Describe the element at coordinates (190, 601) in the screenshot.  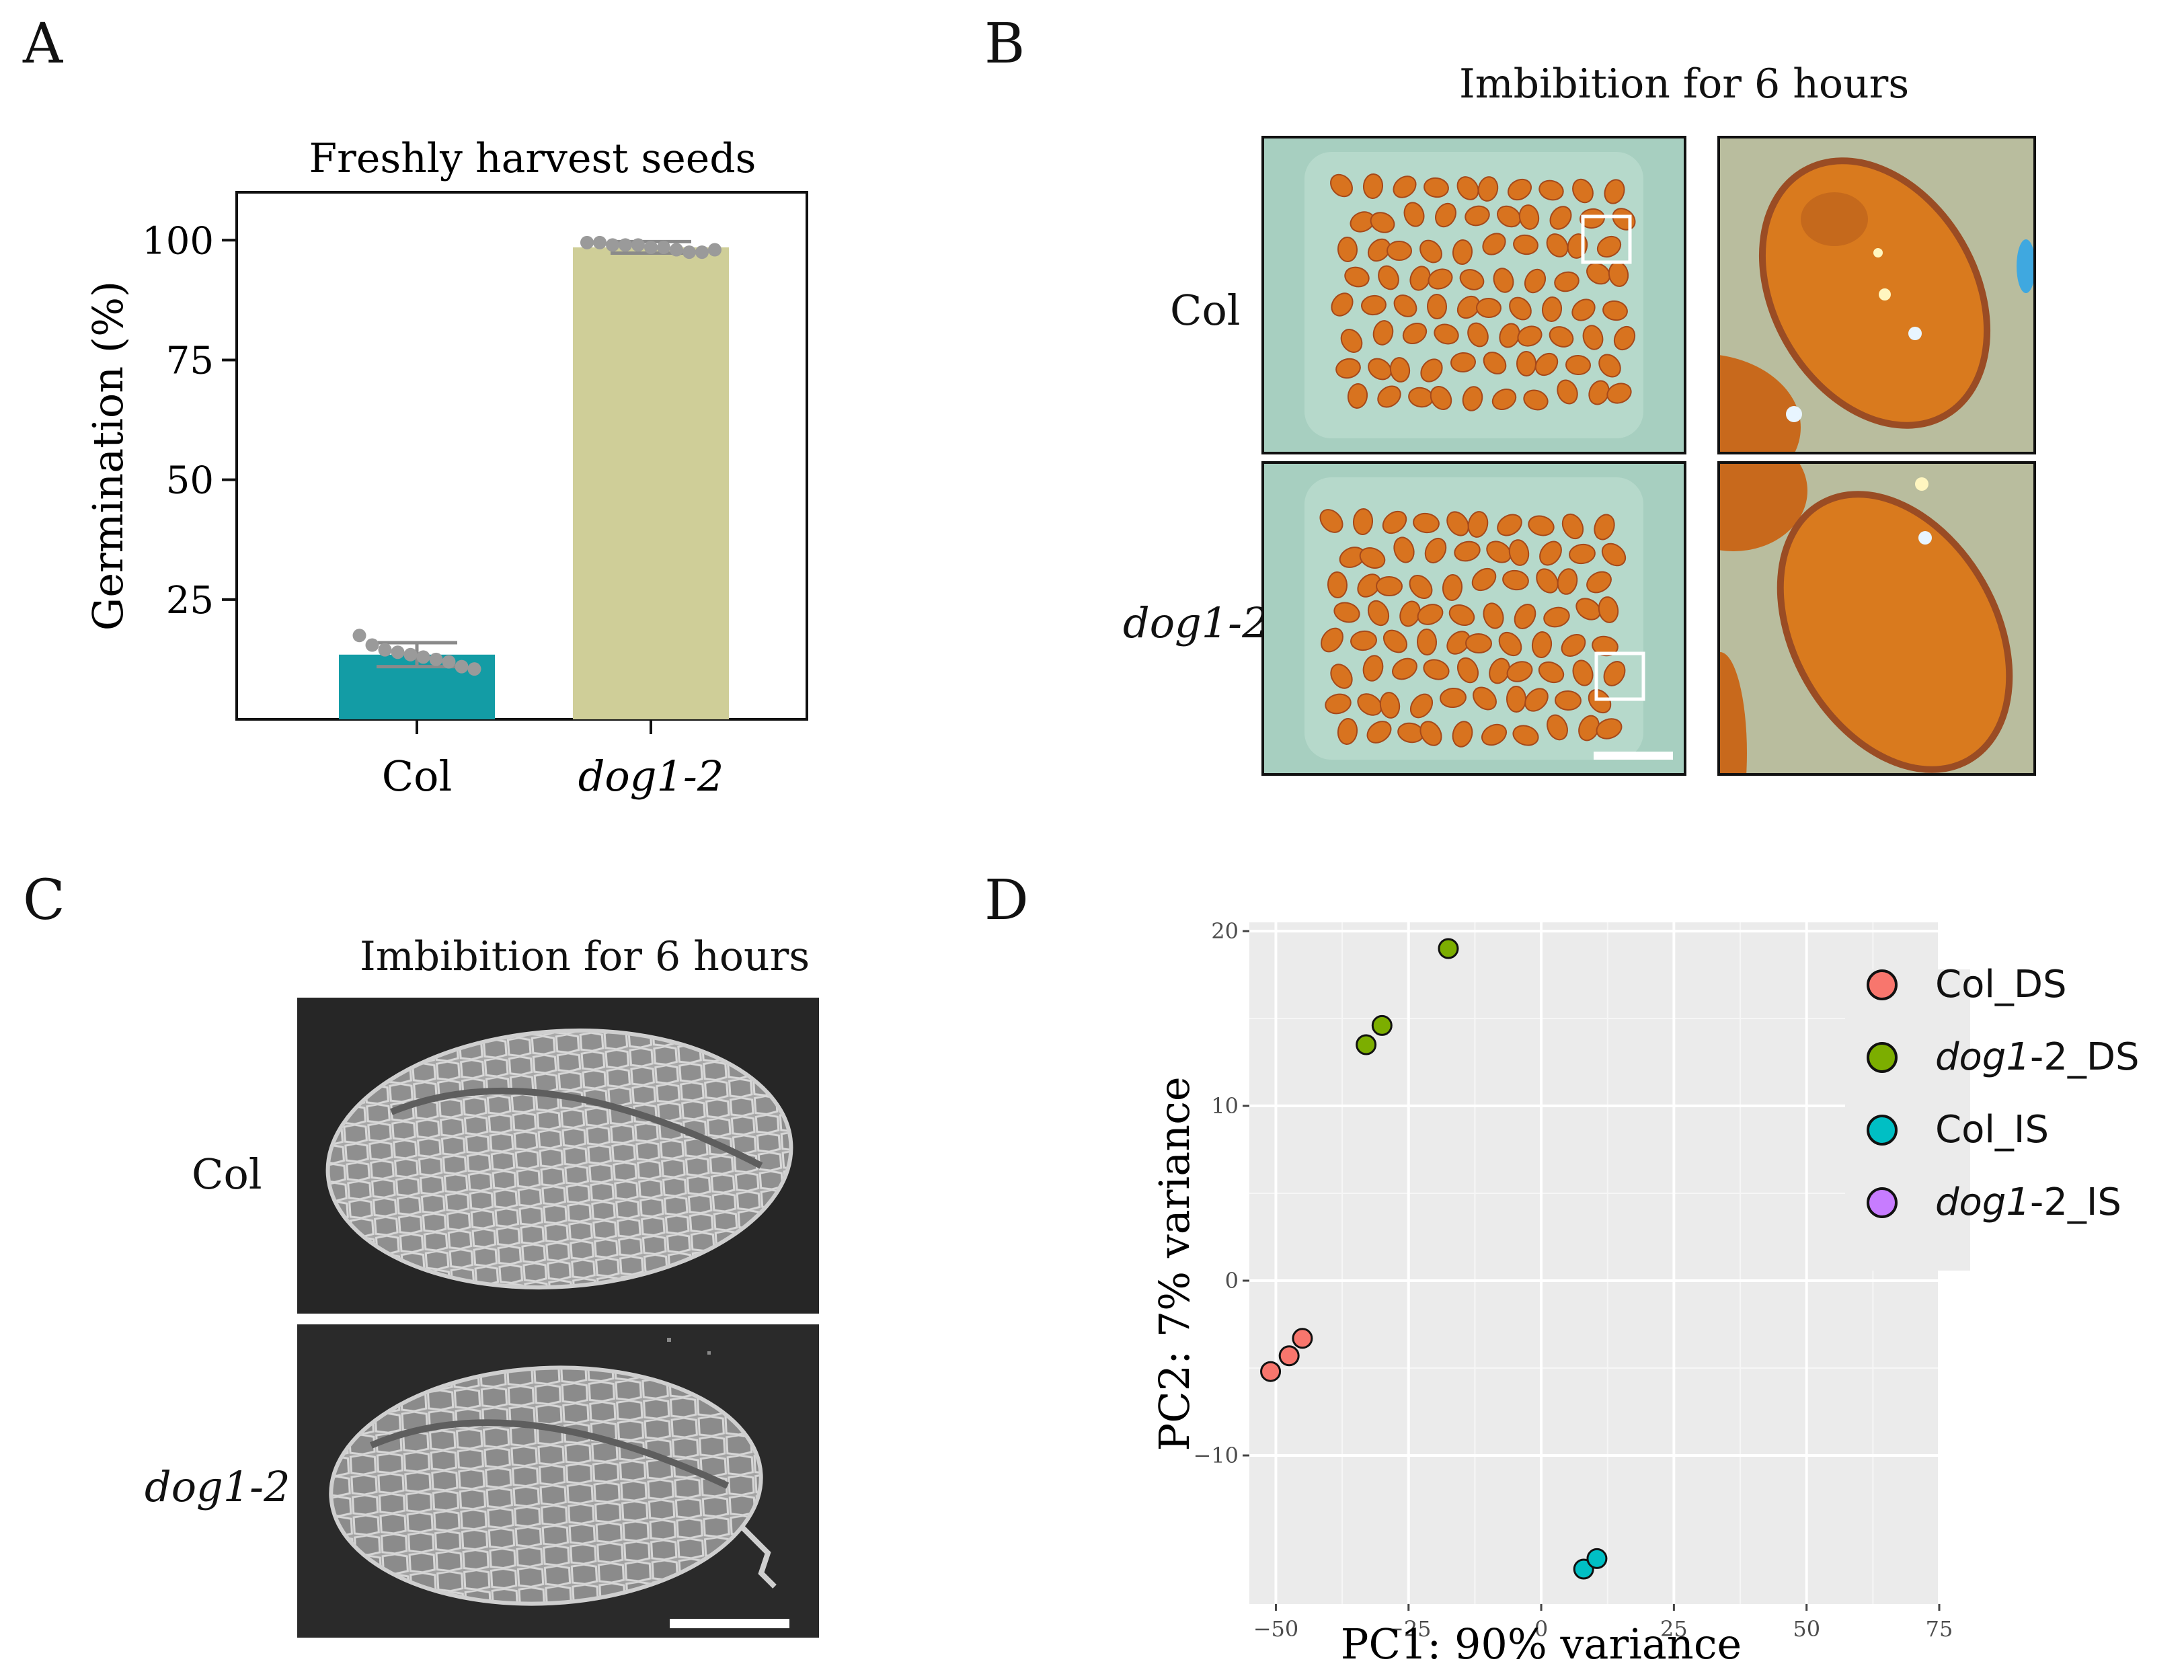
I see `y-tick-label: 25` at that location.